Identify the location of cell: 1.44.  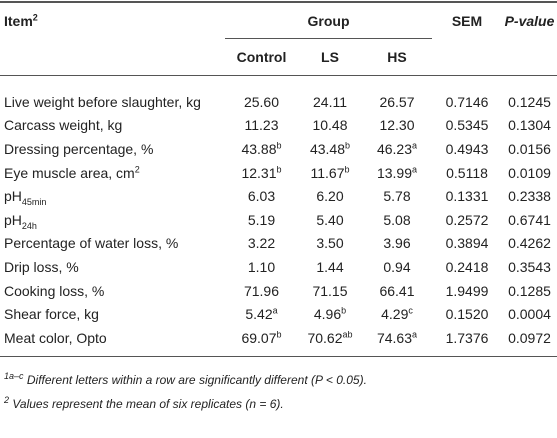
(330, 266).